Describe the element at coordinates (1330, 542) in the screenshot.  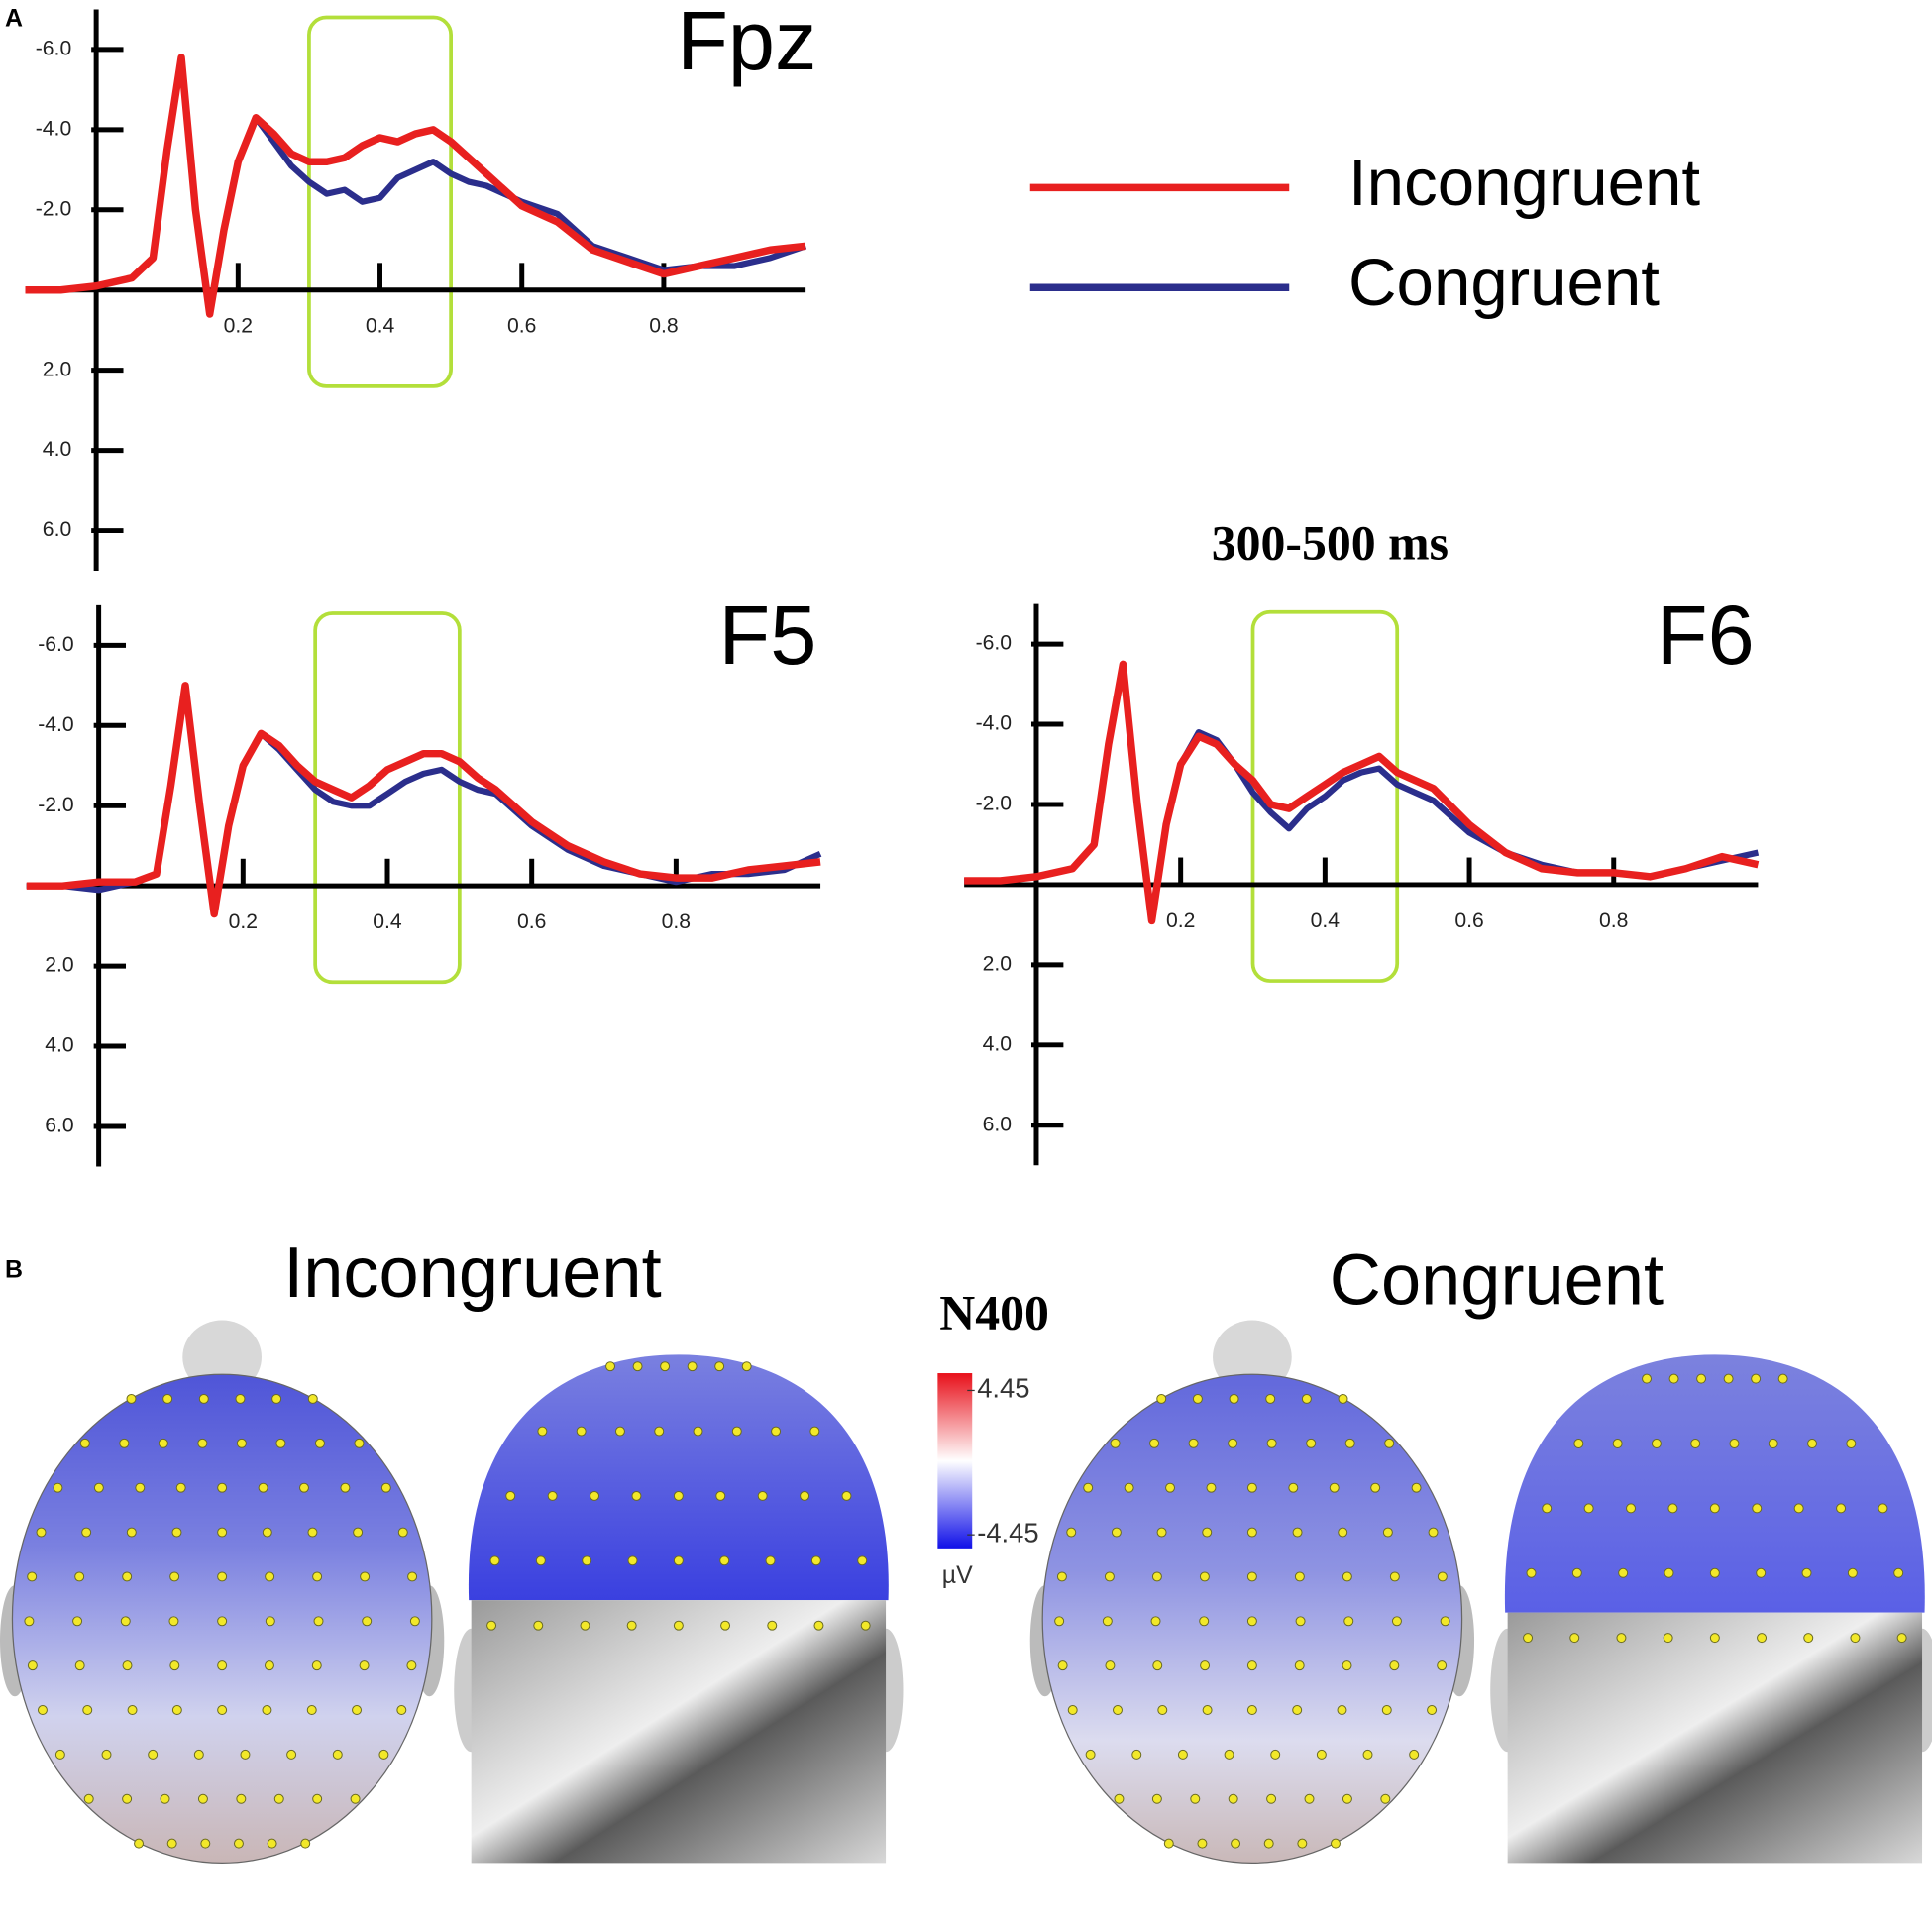
I see `window-label: 300-500 ms` at that location.